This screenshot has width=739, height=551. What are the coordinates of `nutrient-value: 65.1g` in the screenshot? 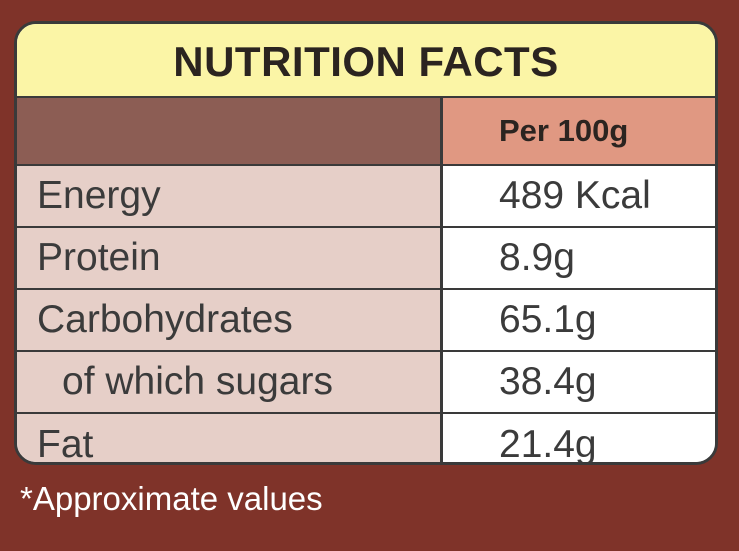 It's located at (579, 320).